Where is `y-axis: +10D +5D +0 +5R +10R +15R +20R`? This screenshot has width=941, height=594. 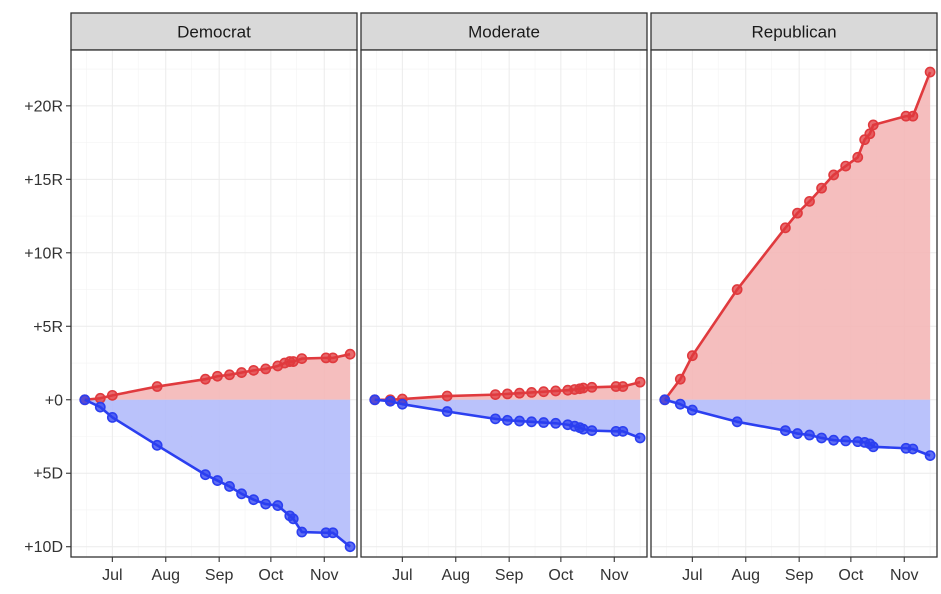
y-axis: +10D +5D +0 +5R +10R +15R +20R is located at coordinates (47, 327).